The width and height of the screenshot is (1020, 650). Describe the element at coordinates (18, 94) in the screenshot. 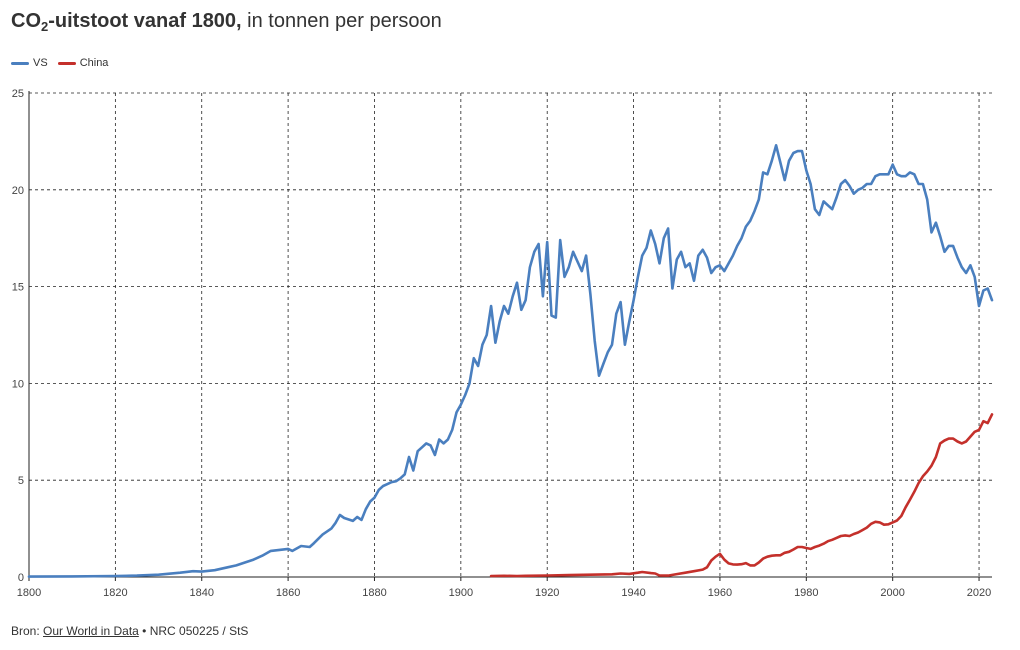

I see `y-tick-label: 25` at that location.